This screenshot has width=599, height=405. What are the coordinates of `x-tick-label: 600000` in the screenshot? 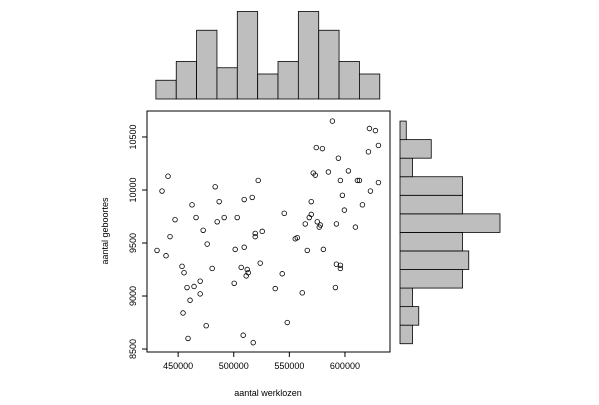 It's located at (345, 366).